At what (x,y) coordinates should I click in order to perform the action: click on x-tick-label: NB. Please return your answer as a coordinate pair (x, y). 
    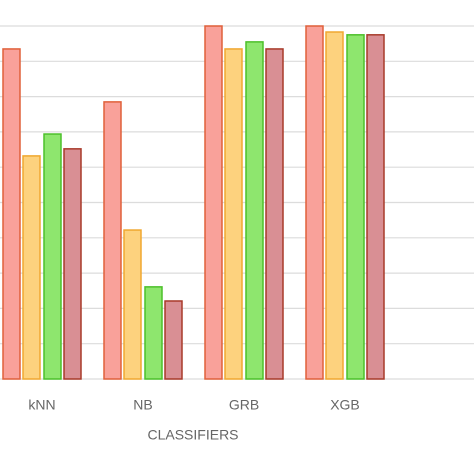
    Looking at the image, I should click on (142, 405).